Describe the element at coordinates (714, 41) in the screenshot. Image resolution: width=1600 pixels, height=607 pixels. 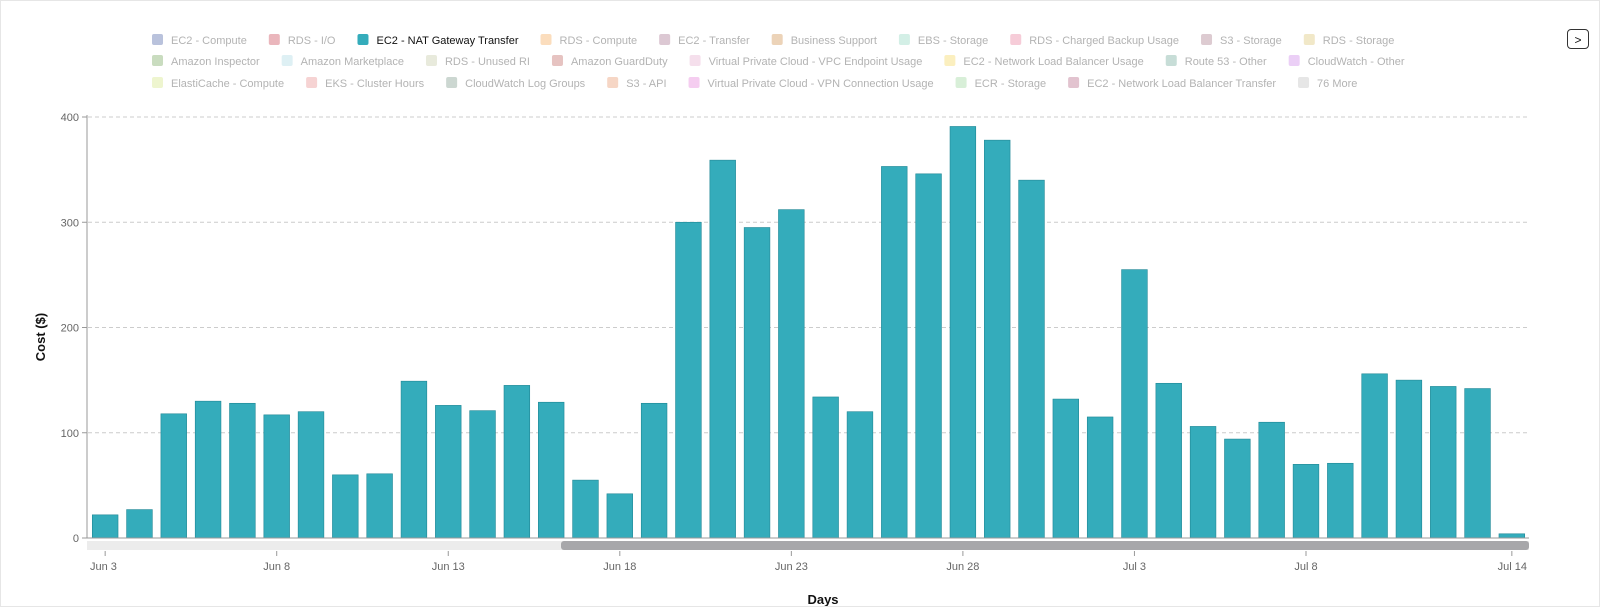
I see `legend-label: EC2 - Transfer` at that location.